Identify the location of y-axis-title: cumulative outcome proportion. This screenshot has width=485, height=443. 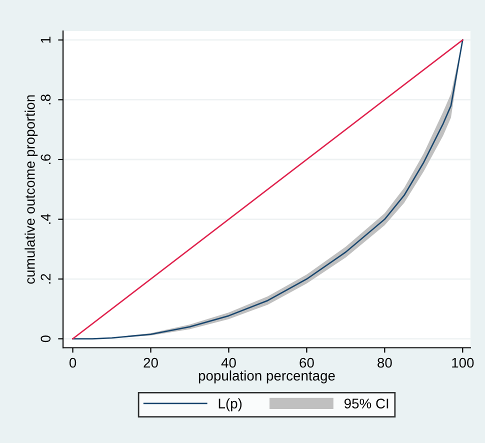
(31, 189).